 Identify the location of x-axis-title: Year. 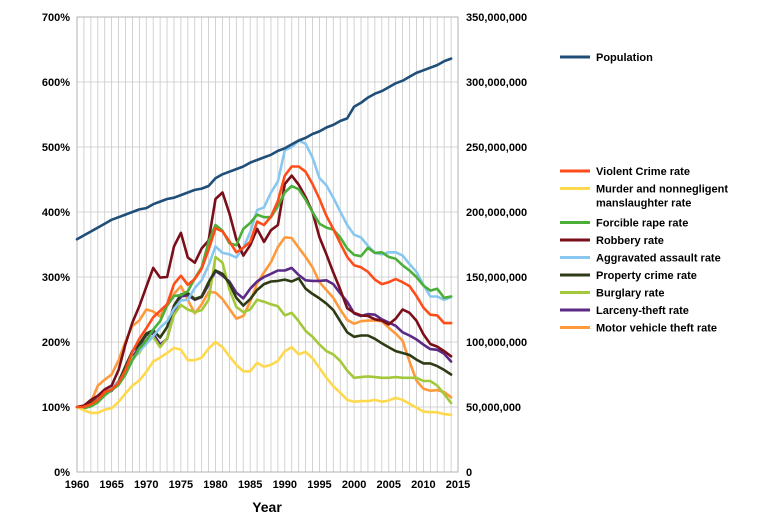
(267, 507).